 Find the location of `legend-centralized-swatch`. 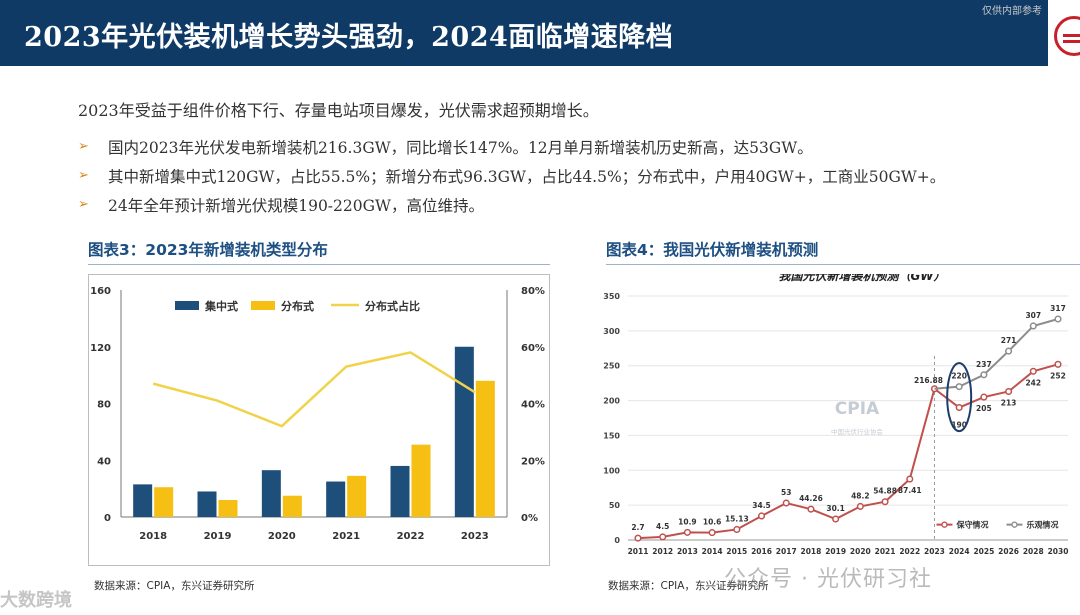

legend-centralized-swatch is located at coordinates (187, 305).